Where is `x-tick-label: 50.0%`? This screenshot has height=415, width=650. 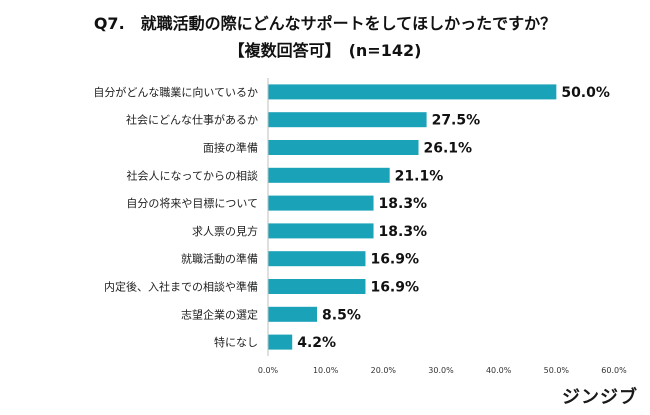
x-tick-label: 50.0% is located at coordinates (557, 370).